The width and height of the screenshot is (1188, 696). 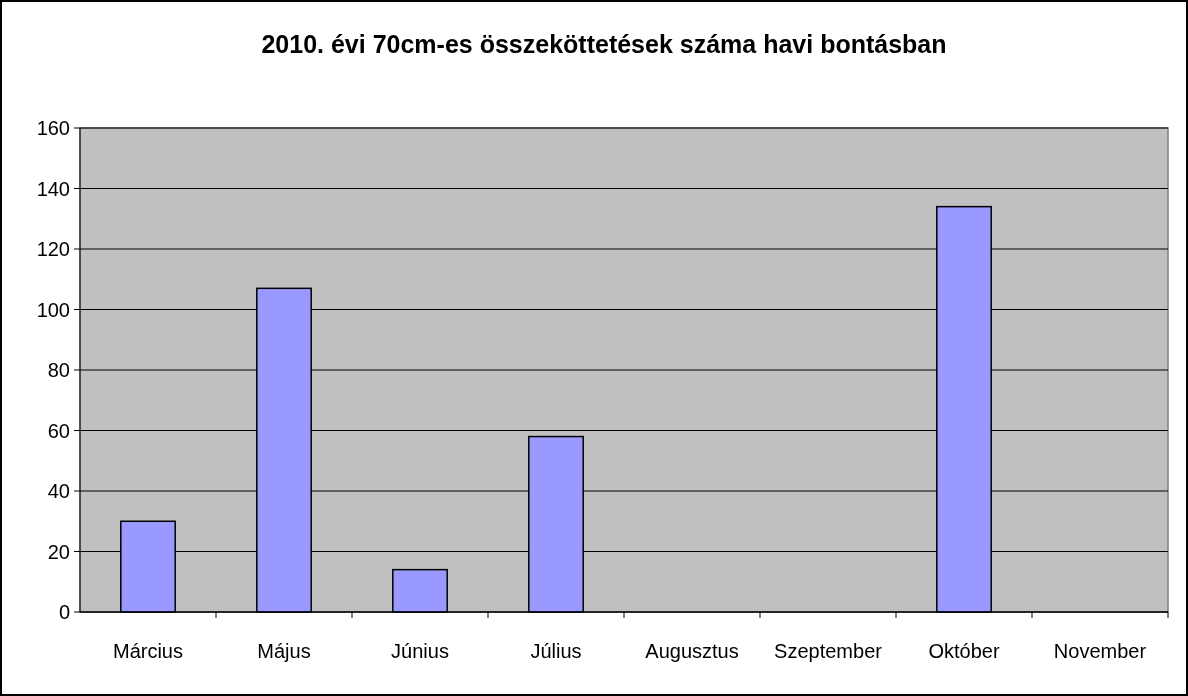 I want to click on x-tick-label: Október, so click(x=964, y=651).